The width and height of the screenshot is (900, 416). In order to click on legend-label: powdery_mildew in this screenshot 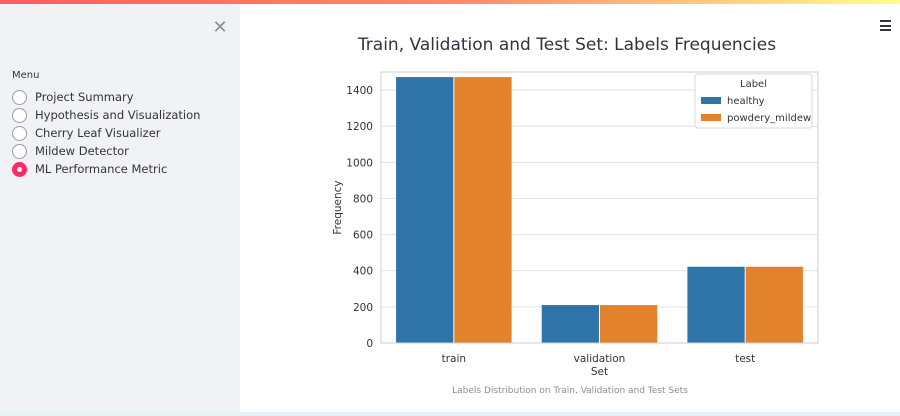, I will do `click(769, 118)`.